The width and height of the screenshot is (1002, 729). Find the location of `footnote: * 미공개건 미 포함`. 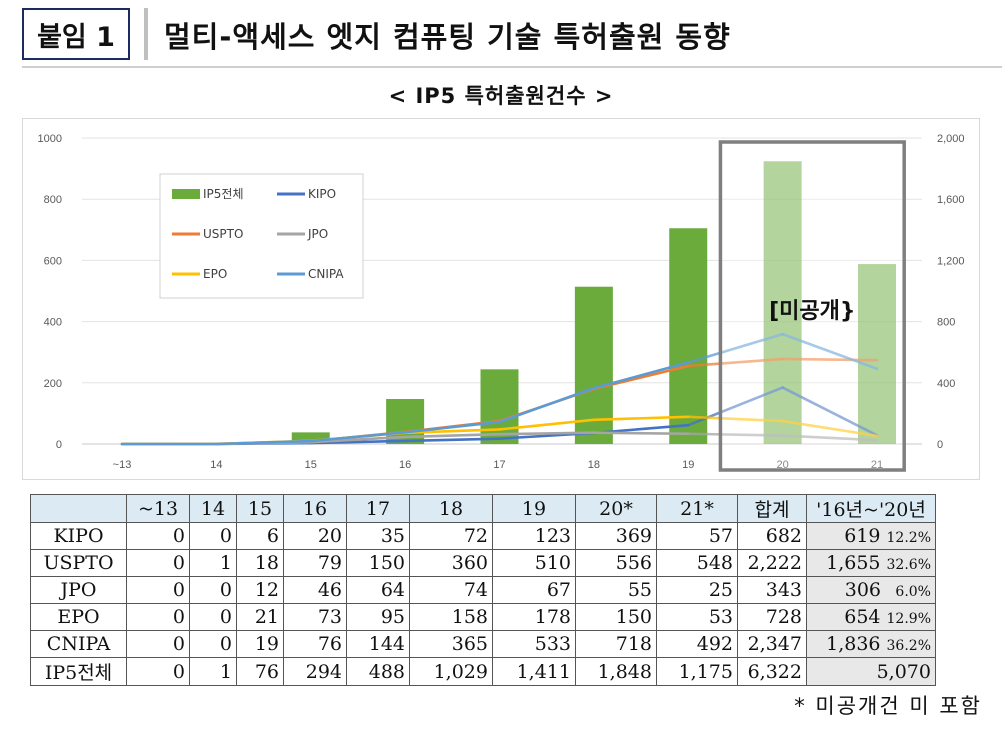

footnote: * 미공개건 미 포함 is located at coordinates (888, 706).